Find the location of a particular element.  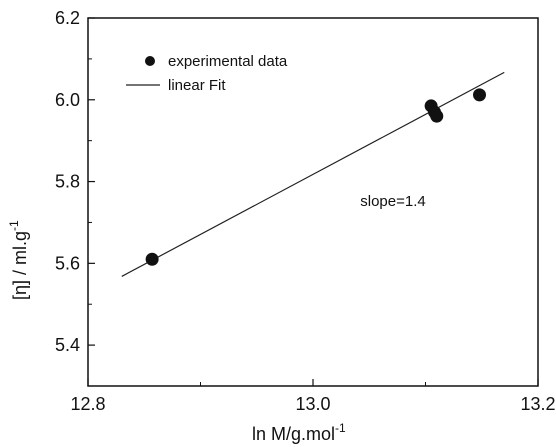

y-tick-label-1: 5.6 is located at coordinates (67, 263).